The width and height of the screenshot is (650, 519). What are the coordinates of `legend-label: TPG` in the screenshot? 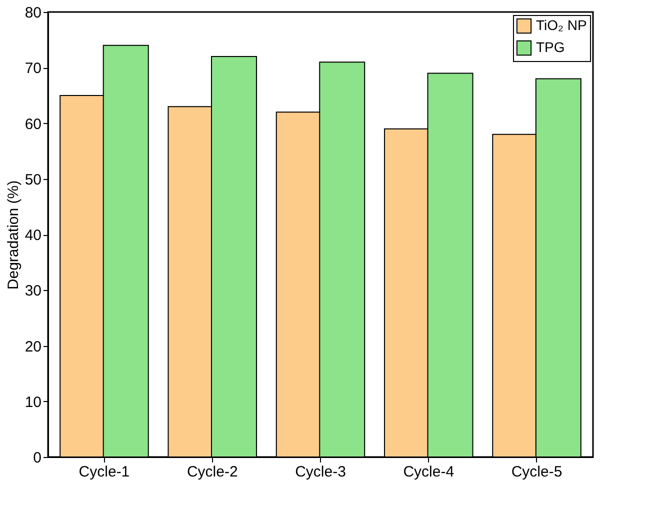 It's located at (550, 47).